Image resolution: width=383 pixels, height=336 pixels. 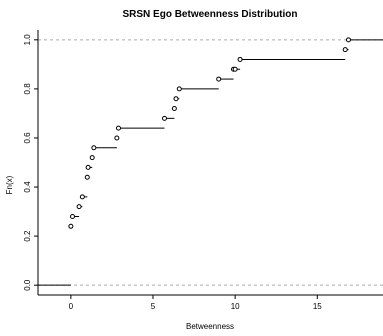 I want to click on x-tick-label: 5, so click(x=153, y=306).